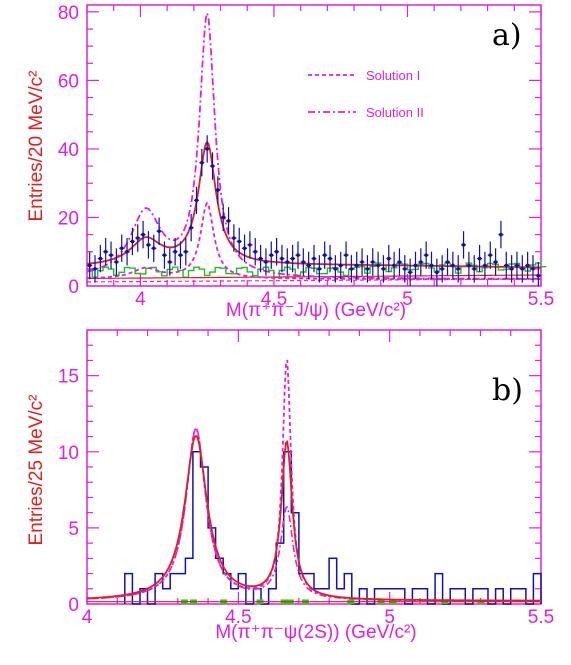  I want to click on y-tick-label: 80, so click(68, 13).